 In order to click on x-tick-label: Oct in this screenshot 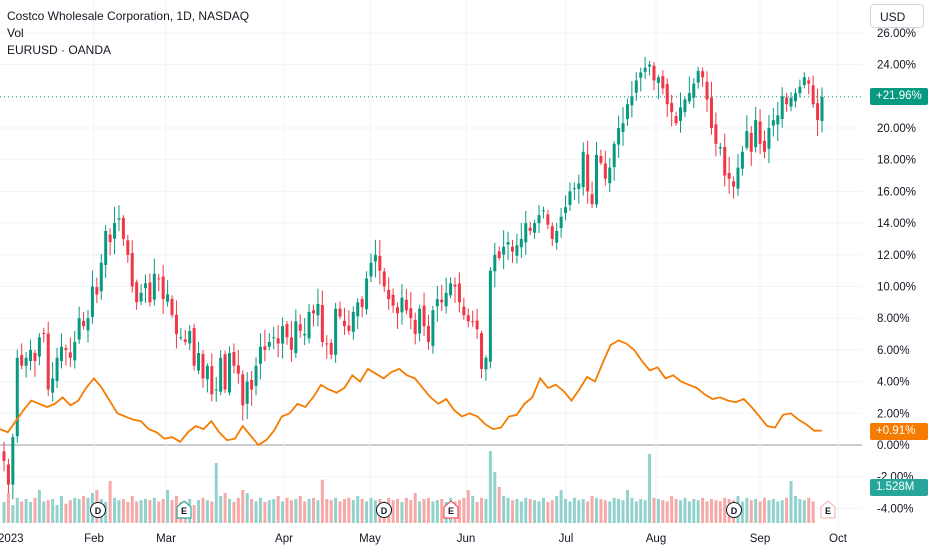, I will do `click(838, 539)`.